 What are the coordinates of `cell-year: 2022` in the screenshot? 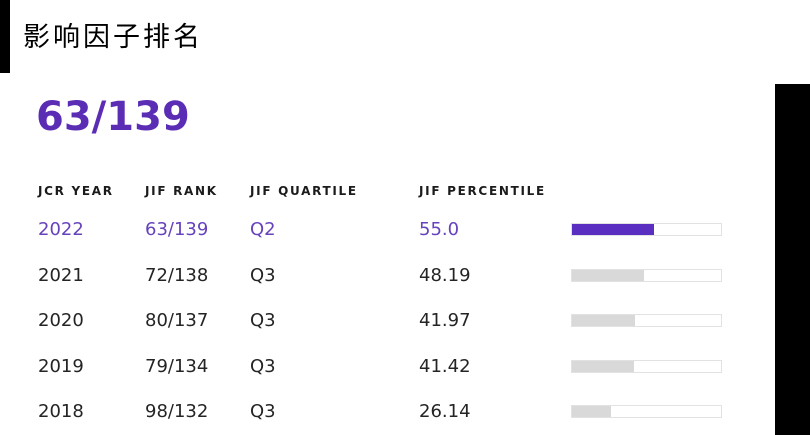 It's located at (61, 230).